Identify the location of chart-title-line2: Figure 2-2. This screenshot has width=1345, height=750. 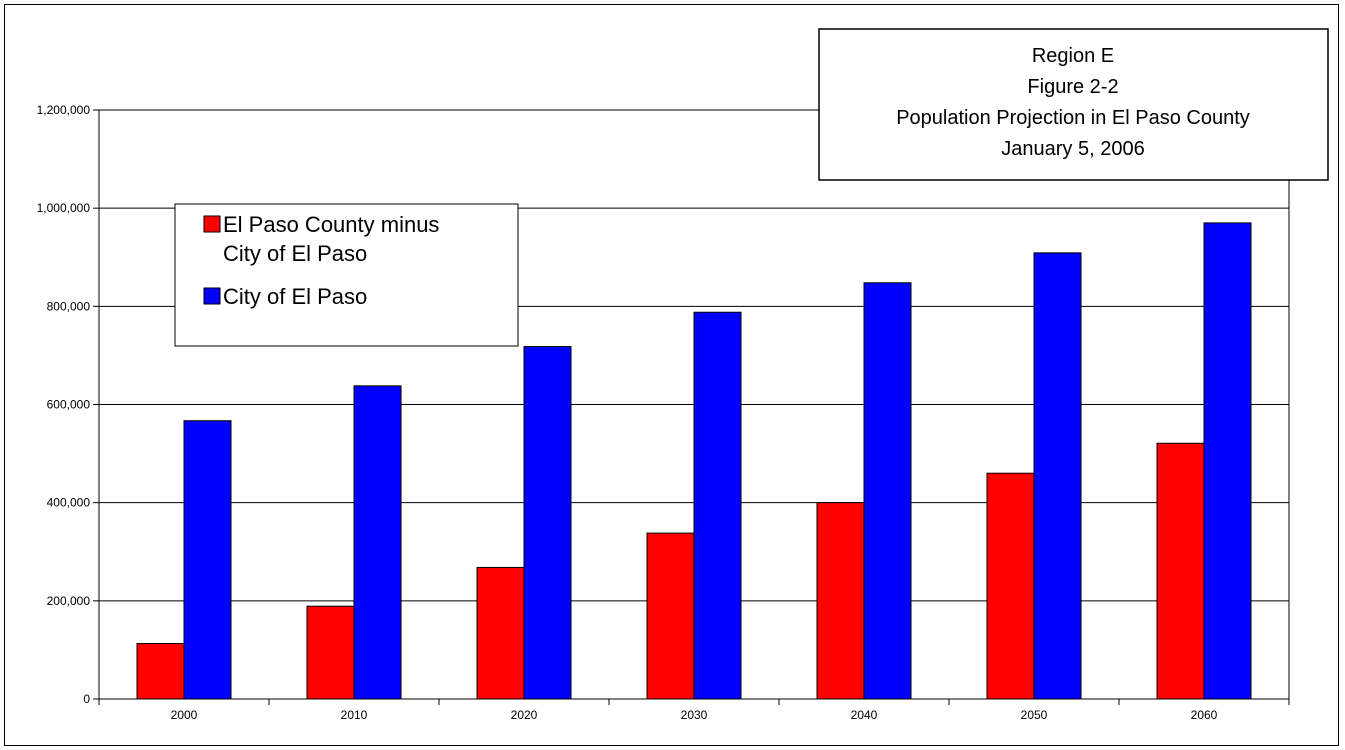
(1072, 87).